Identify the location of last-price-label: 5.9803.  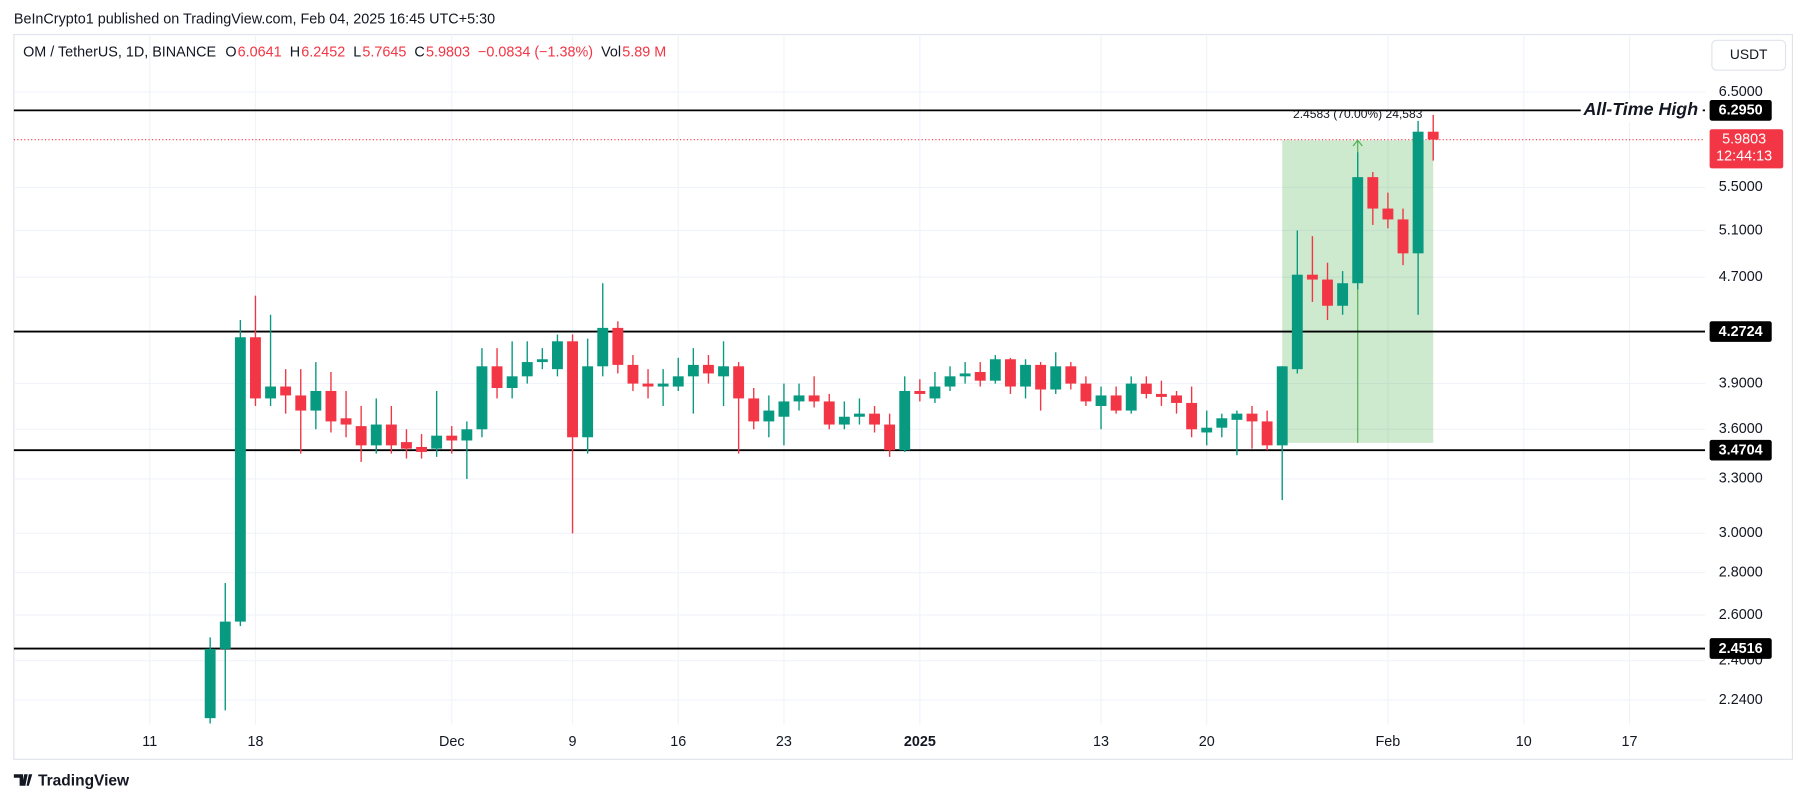
(1744, 139).